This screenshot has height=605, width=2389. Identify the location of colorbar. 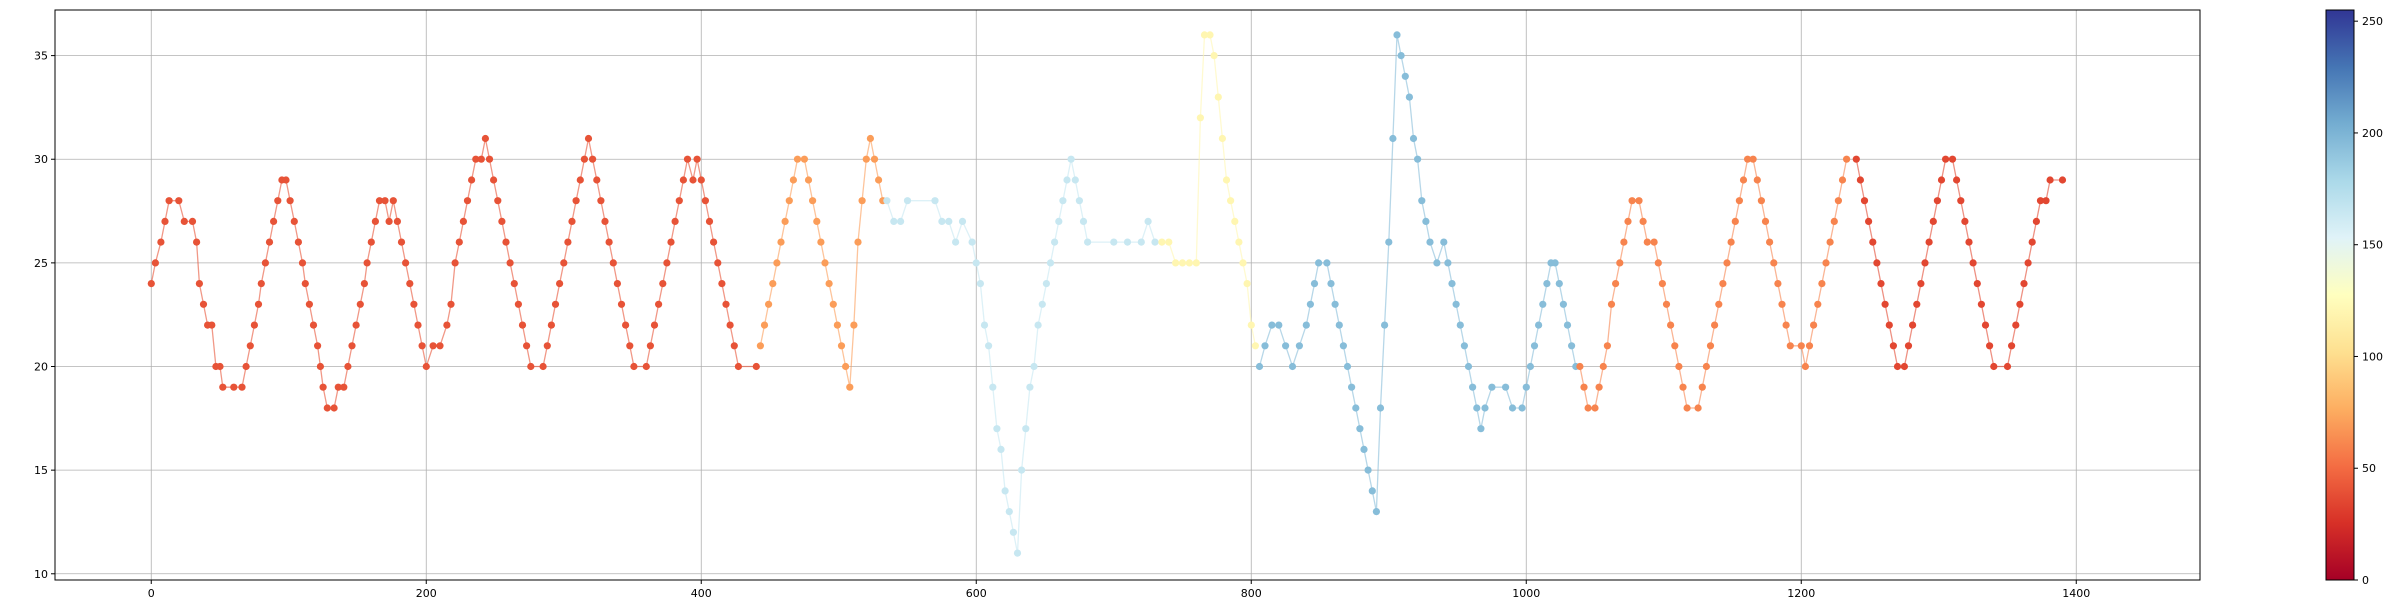
(2340, 295).